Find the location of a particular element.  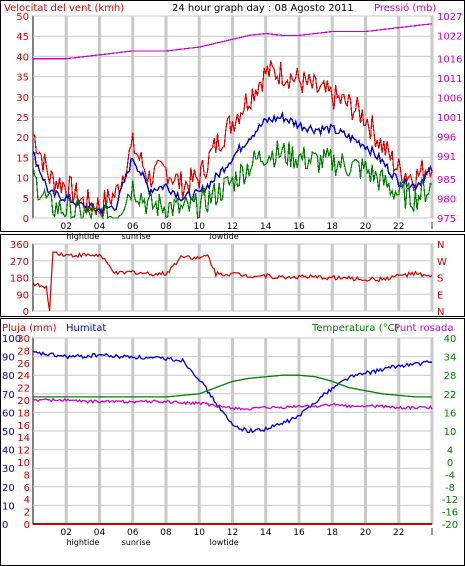

direction-plot: 0 N 90 E 180 S 270 W 360 N is located at coordinates (228, 279).